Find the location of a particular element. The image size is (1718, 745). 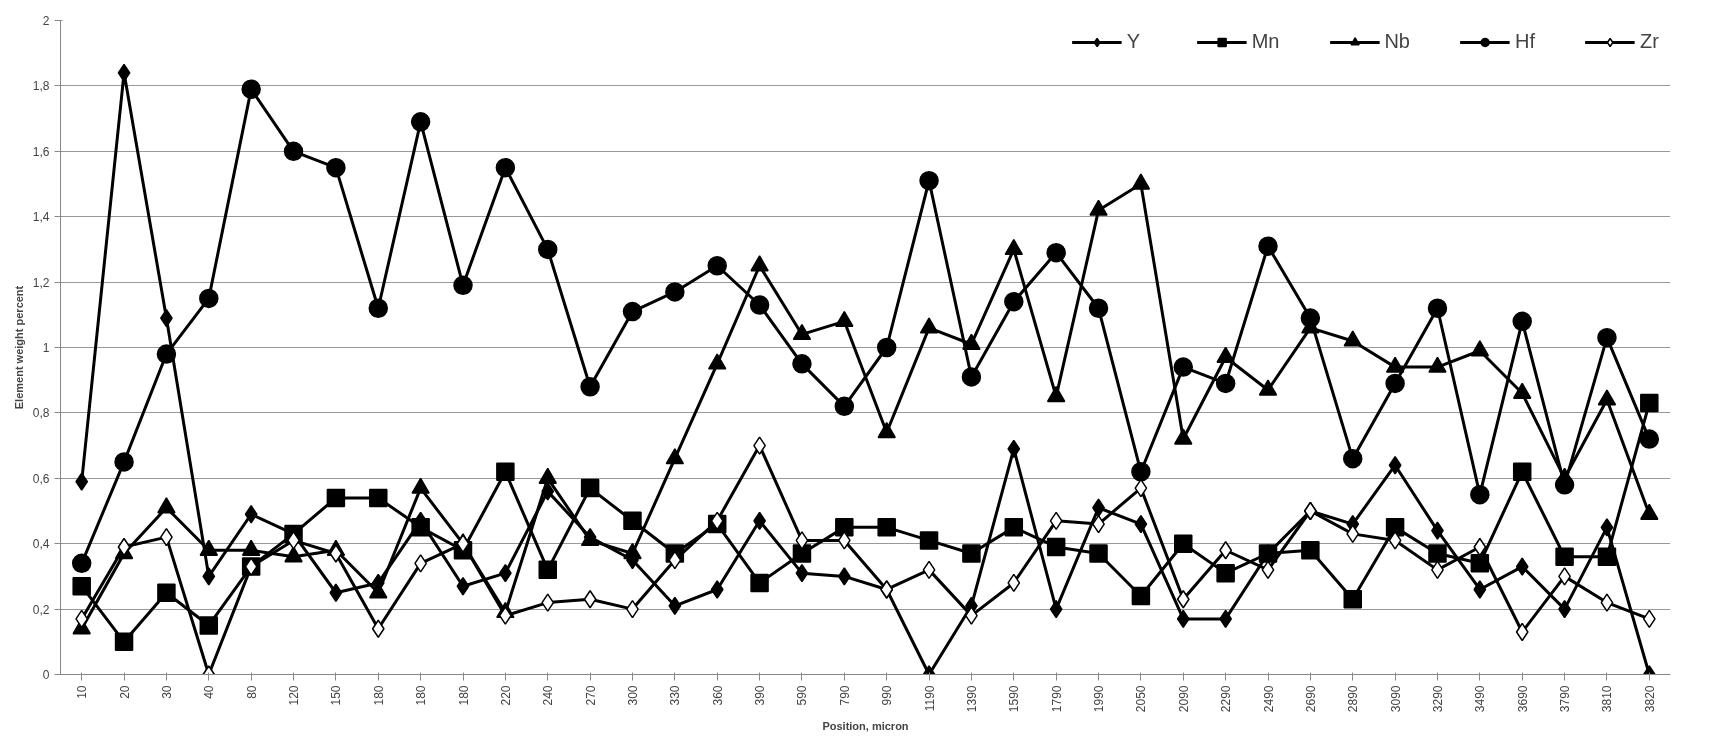

x-tick-label: 590 is located at coordinates (802, 695).